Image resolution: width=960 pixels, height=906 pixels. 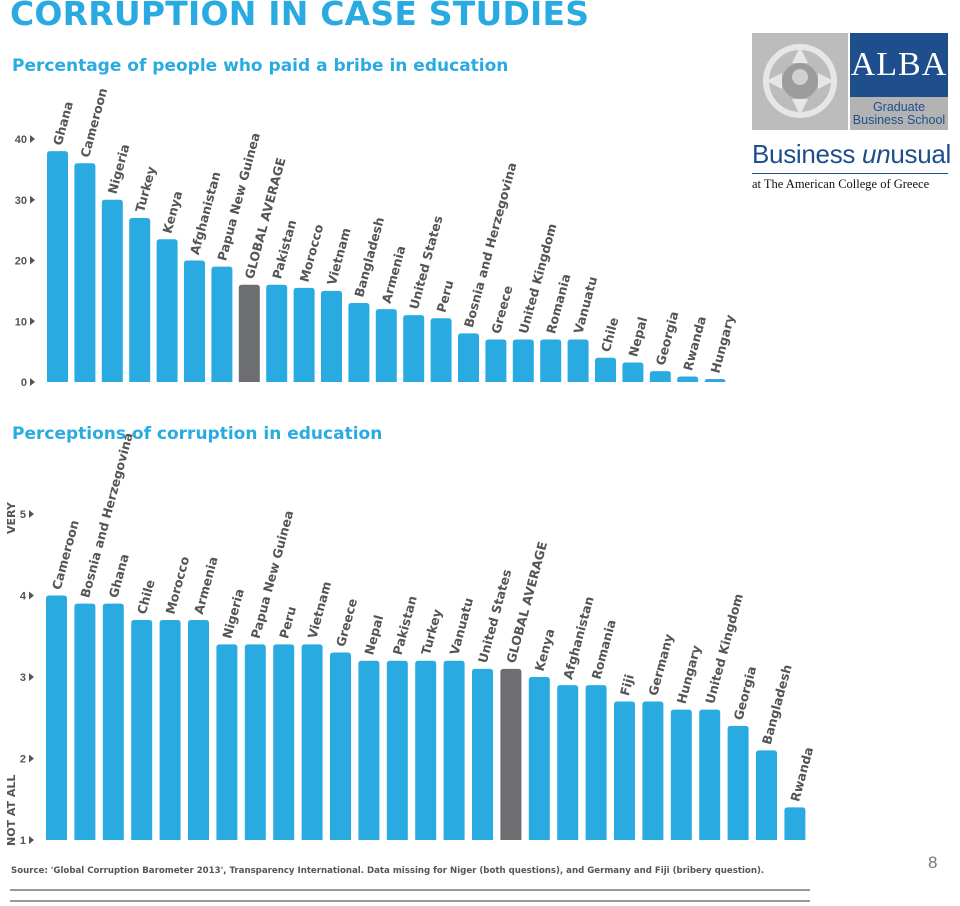 I want to click on bar-label-morocco: Morocco, so click(x=178, y=584).